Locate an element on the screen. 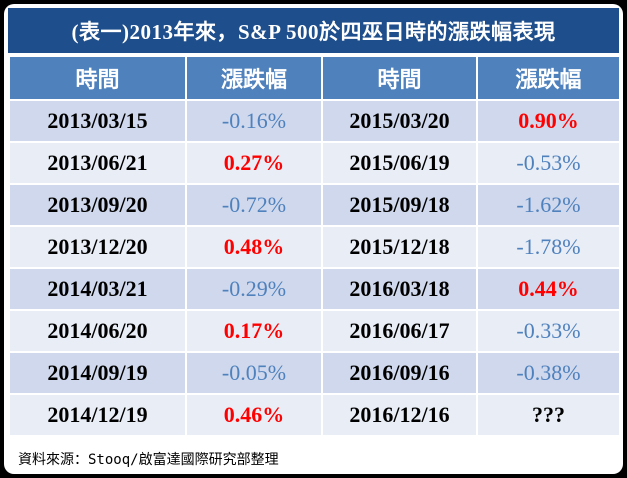 This screenshot has width=627, height=478. table-row: 2013/06/21 0.27% 2015/06/19 -0.53% is located at coordinates (314, 163).